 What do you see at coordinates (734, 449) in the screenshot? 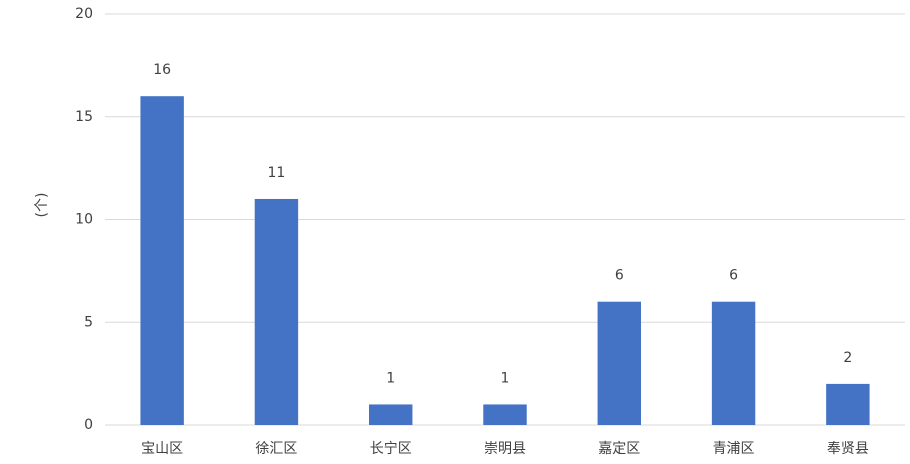
I see `x-tick-label: 青浦区` at bounding box center [734, 449].